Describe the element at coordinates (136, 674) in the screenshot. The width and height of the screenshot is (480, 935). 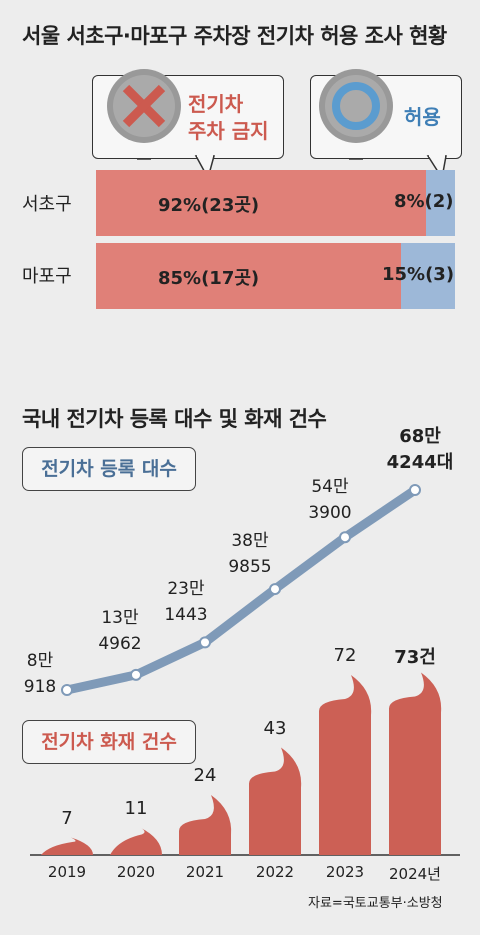
I see `registration-point-2020` at that location.